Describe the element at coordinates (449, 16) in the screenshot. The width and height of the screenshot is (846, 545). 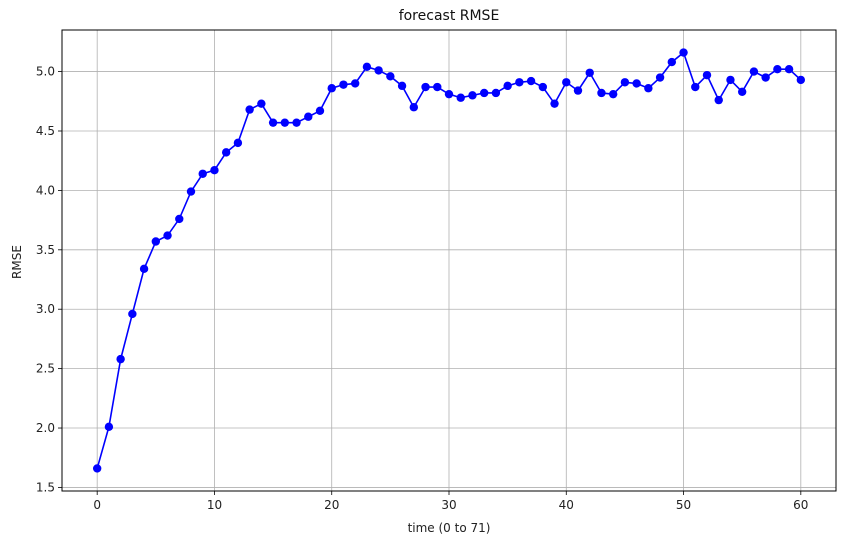
I see `chart-title: forecast RMSE` at that location.